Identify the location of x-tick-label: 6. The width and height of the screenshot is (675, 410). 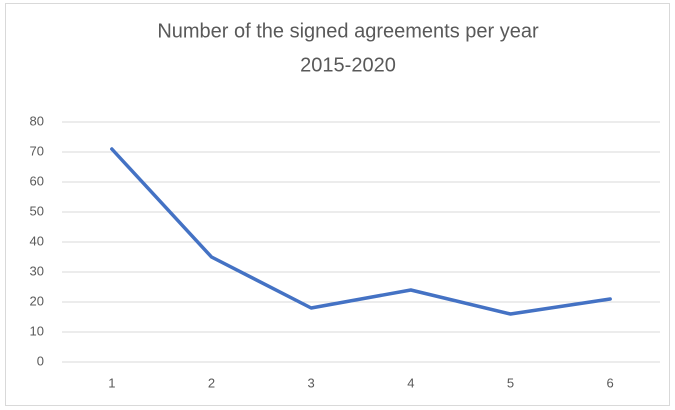
(610, 382).